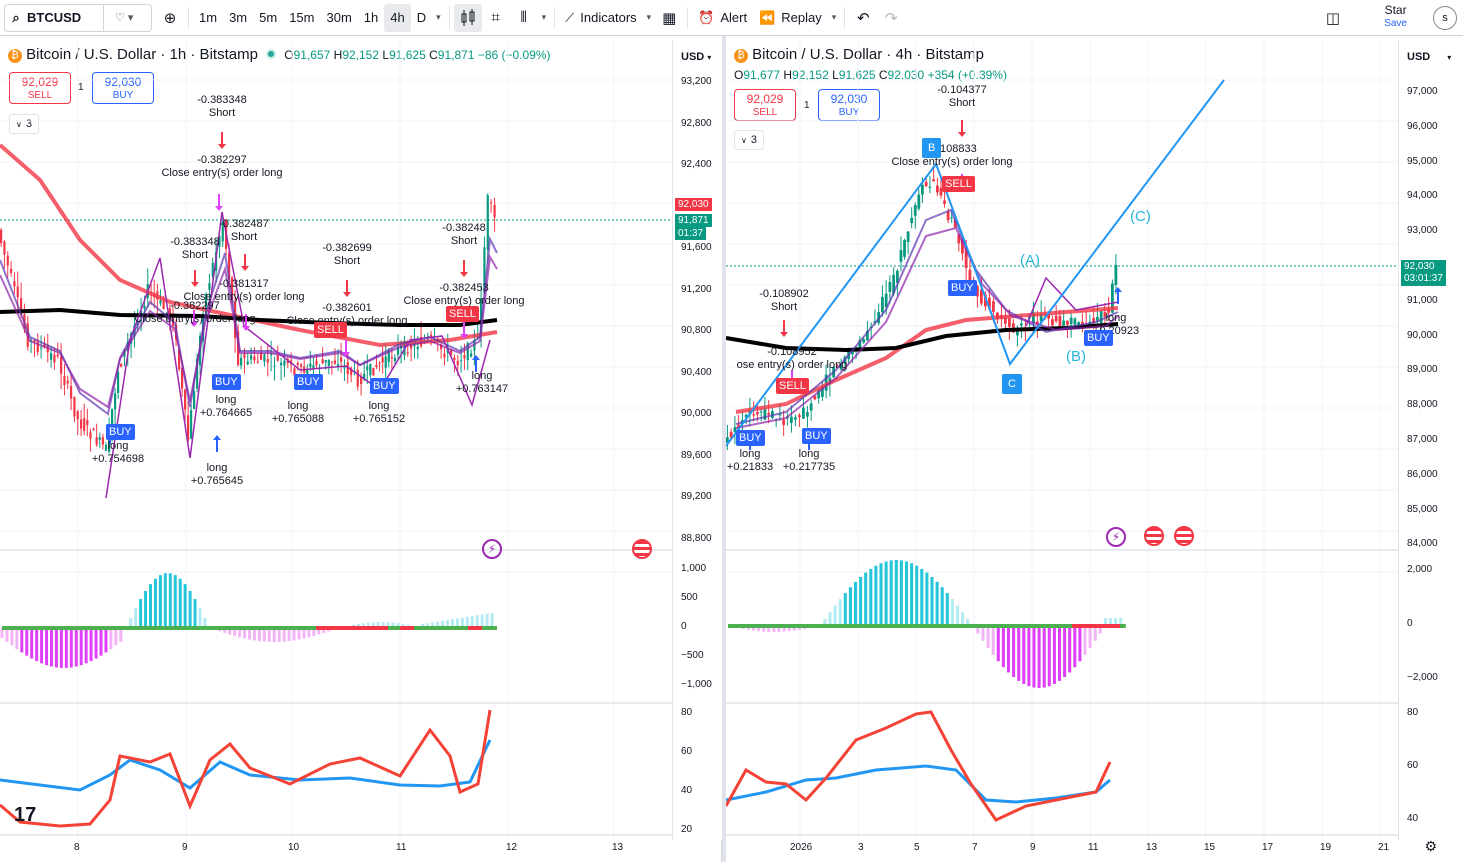  Describe the element at coordinates (421, 17) in the screenshot. I see `timeframe-D: D` at that location.